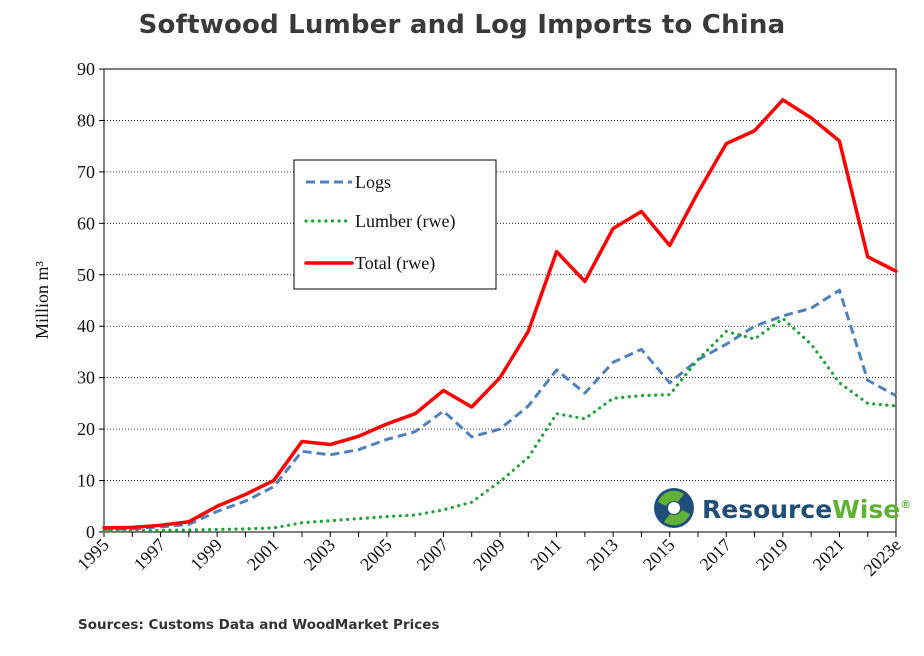 The height and width of the screenshot is (656, 924). I want to click on legend-label-lumber: Lumber (rwe), so click(405, 221).